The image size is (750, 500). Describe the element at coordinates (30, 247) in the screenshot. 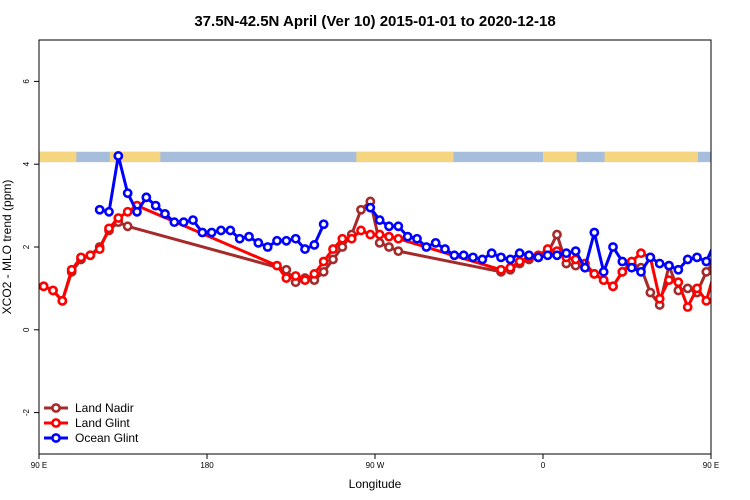

I see `y-axis: -2 0 2 4 6` at that location.